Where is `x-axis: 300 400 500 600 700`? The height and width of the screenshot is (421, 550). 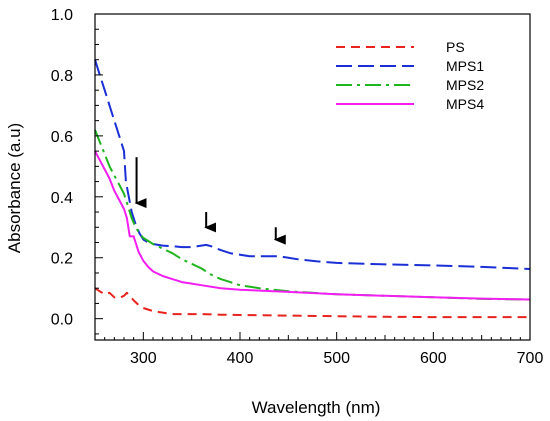 x-axis: 300 400 500 600 700 is located at coordinates (319, 349).